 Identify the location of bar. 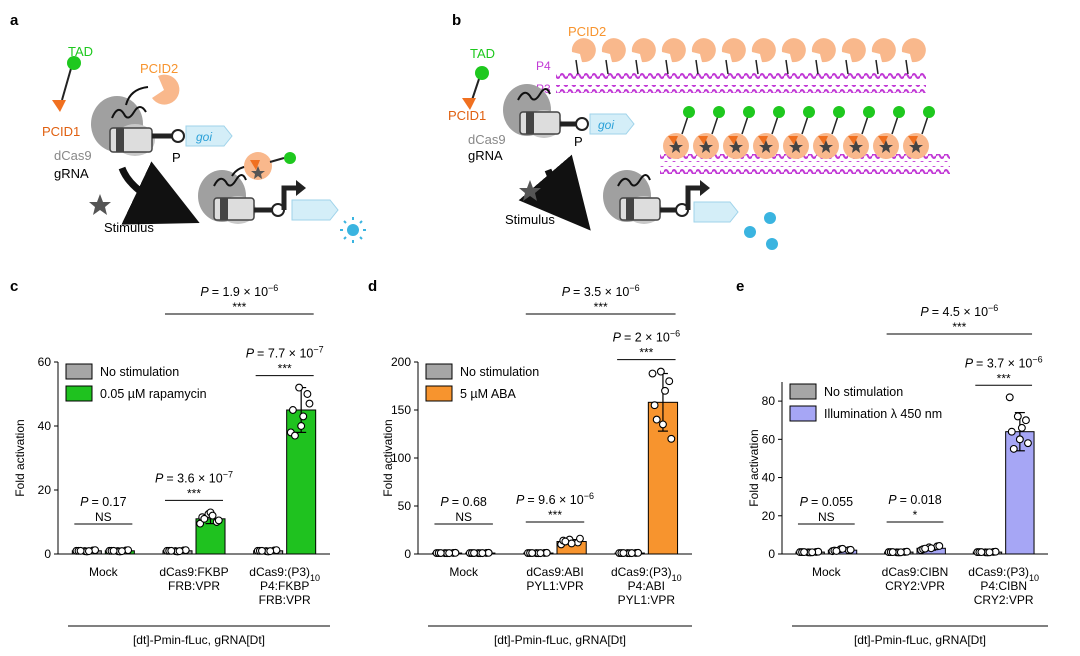
(1020, 493).